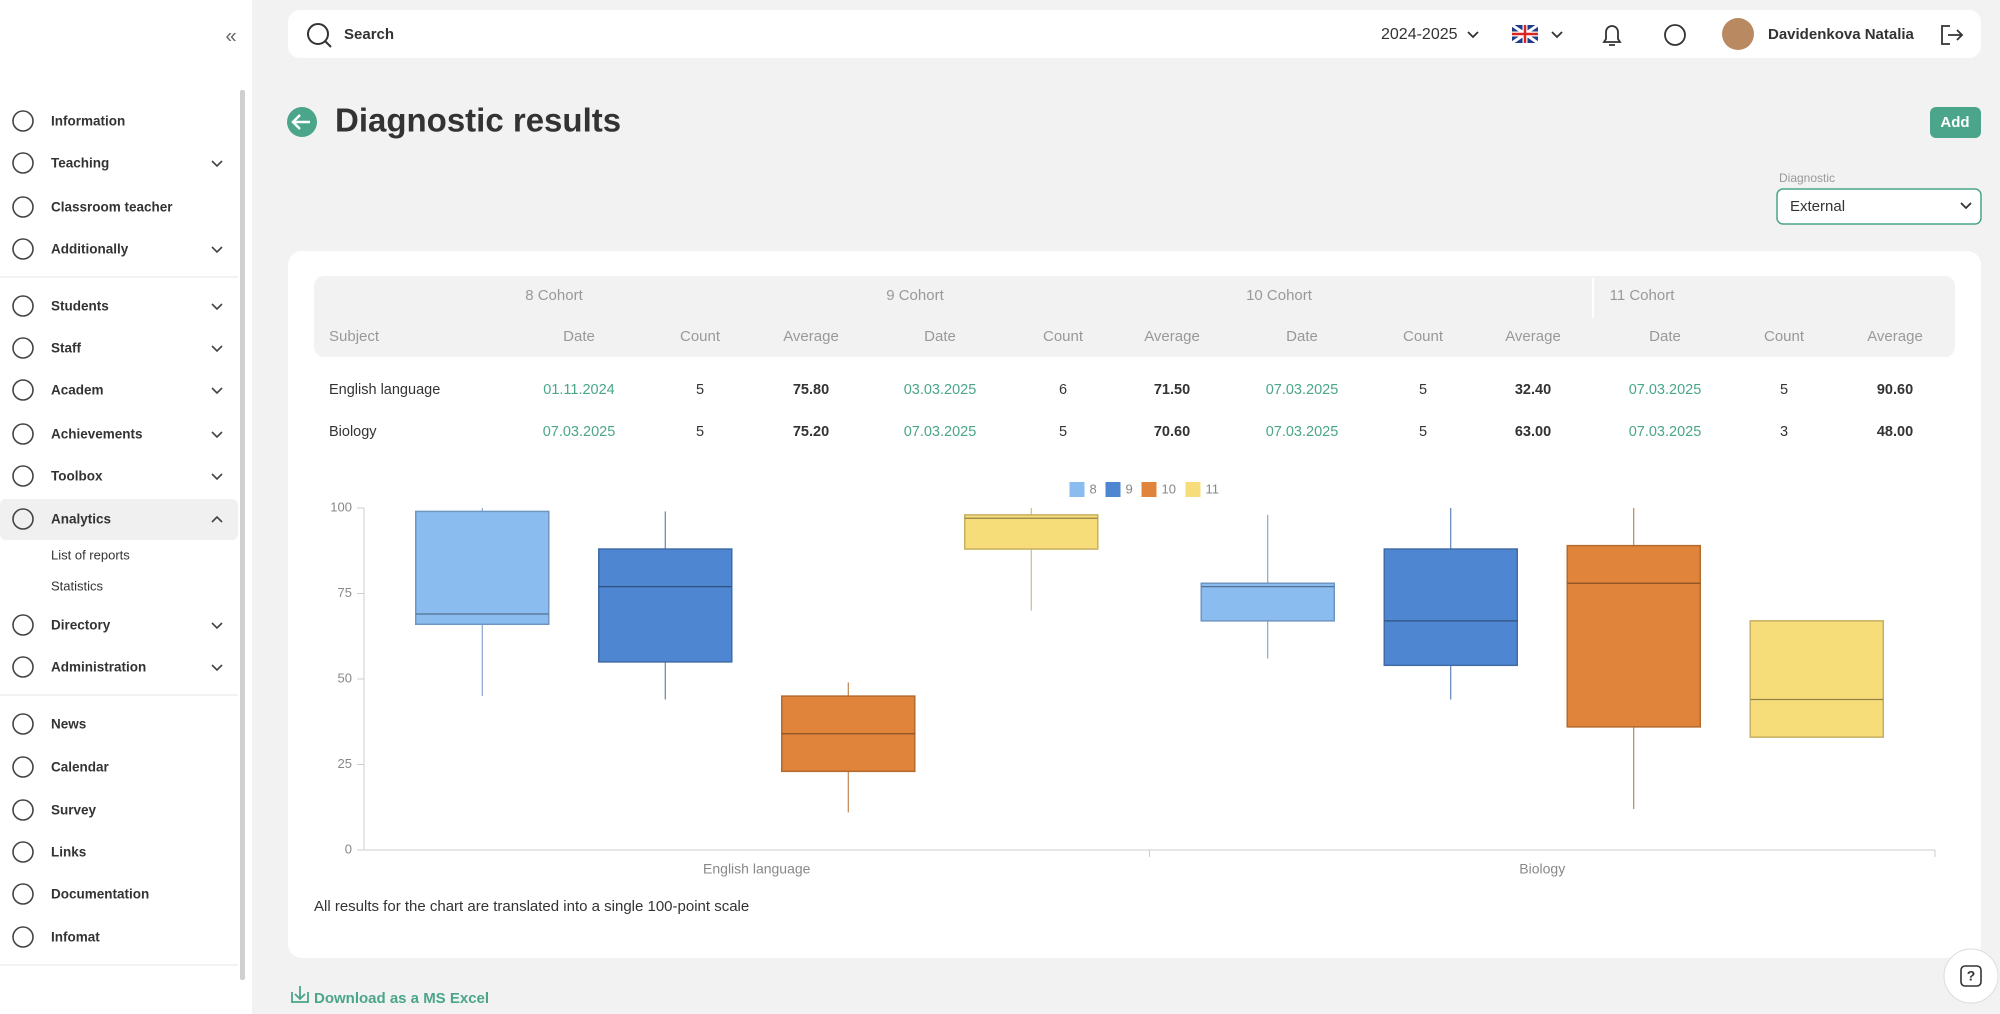  I want to click on average-cell: 71.50, so click(1172, 390).